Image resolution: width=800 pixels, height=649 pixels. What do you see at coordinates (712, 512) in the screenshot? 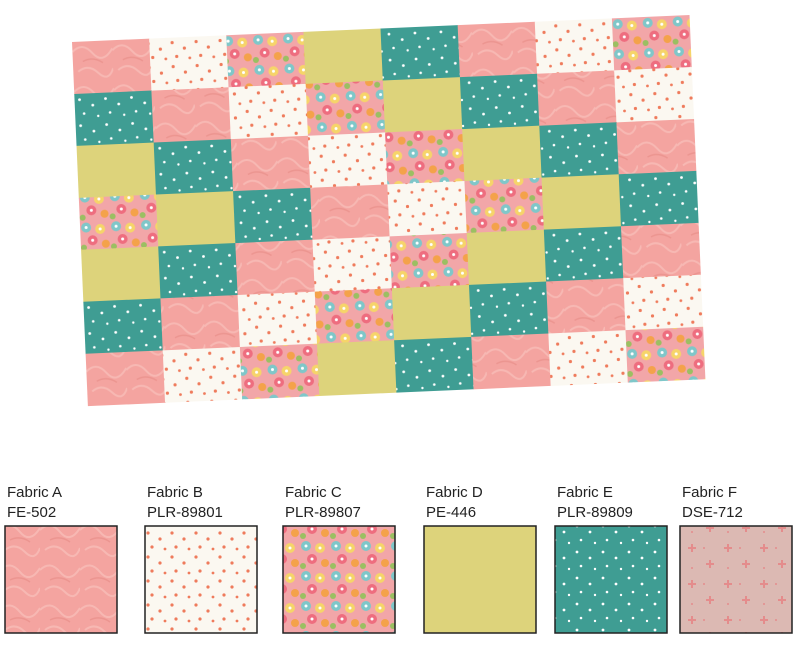
I see `fabric-code: DSE-712` at bounding box center [712, 512].